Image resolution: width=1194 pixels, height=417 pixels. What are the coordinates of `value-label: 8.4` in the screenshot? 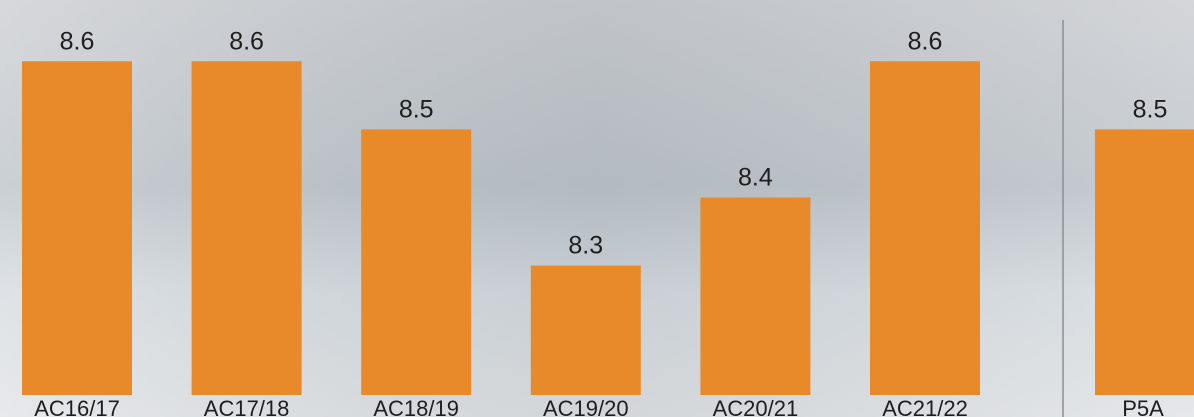 It's located at (755, 178).